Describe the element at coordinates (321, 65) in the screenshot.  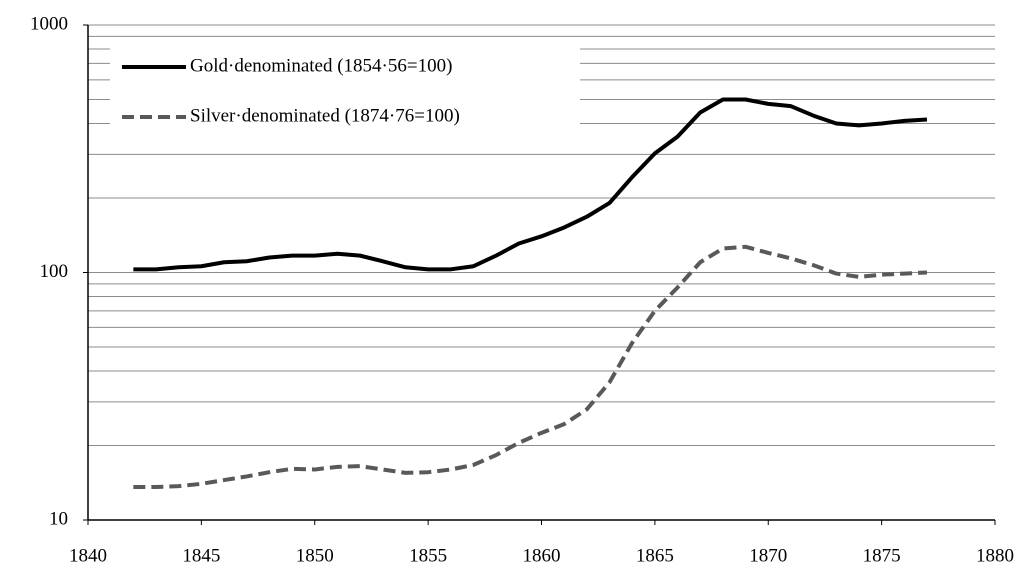
I see `legend-label: Gold·denominated (1854·56=100)` at that location.